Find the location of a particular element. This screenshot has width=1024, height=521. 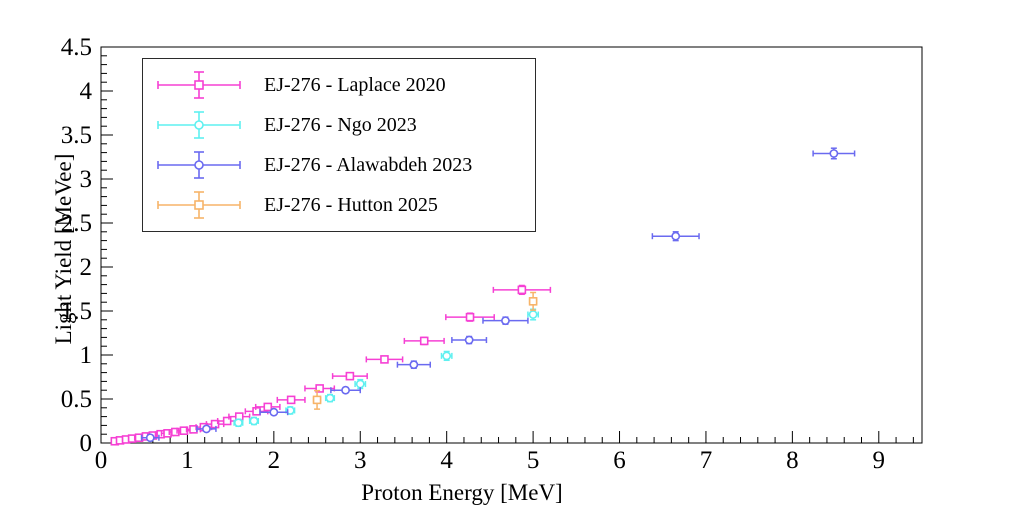

x-axis-tick-label: 8 is located at coordinates (792, 460).